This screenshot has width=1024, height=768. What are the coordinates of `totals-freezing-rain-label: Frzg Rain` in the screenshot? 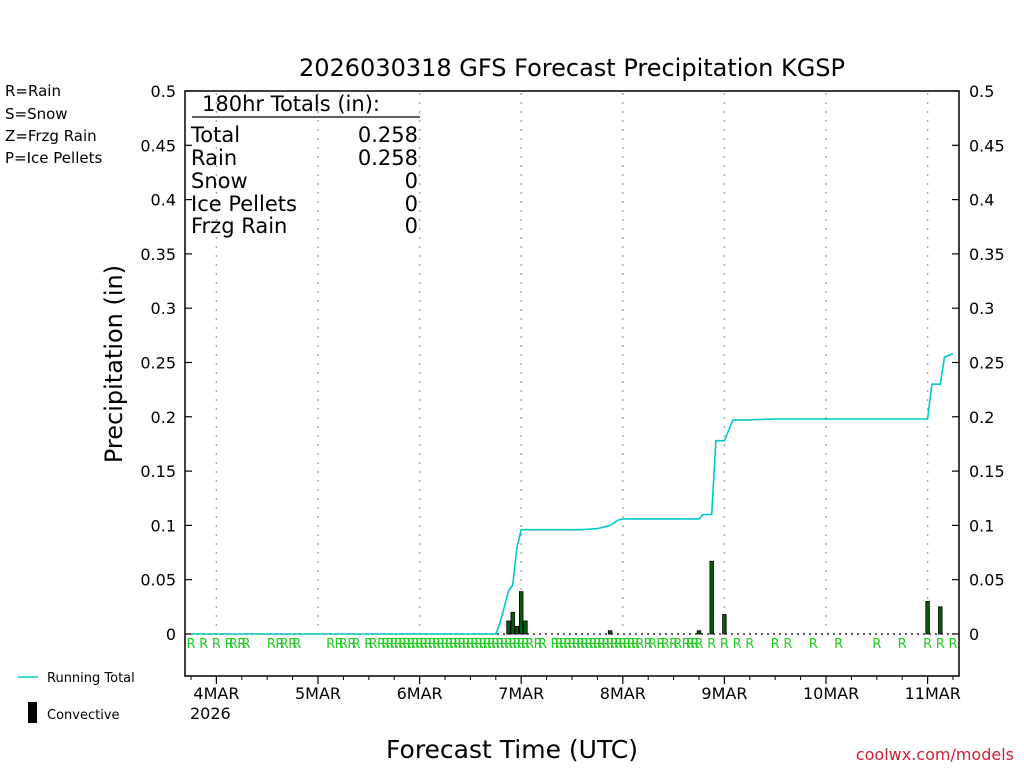 It's located at (239, 226).